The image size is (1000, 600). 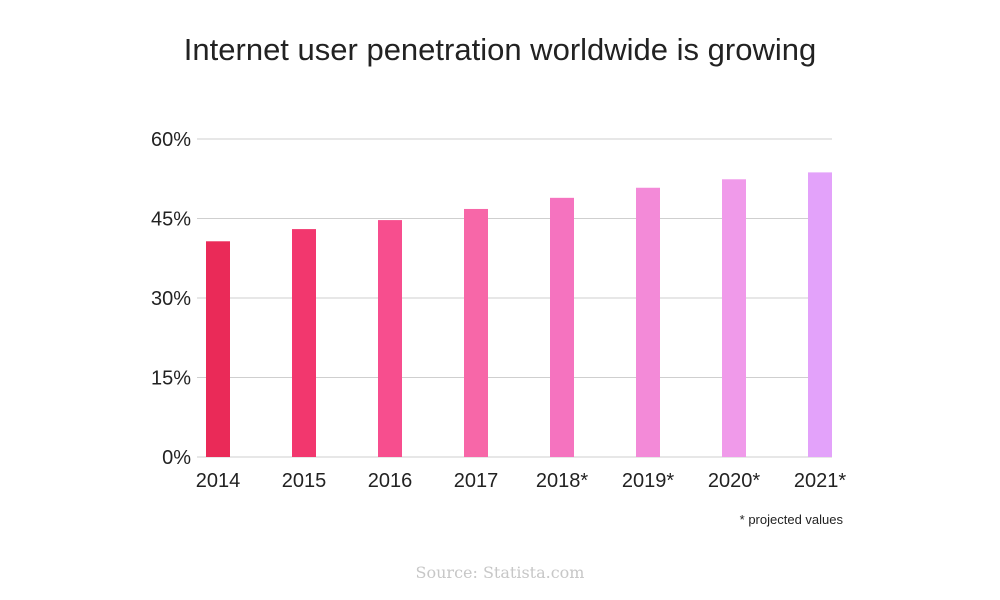 What do you see at coordinates (791, 519) in the screenshot?
I see `footnote: * projected values` at bounding box center [791, 519].